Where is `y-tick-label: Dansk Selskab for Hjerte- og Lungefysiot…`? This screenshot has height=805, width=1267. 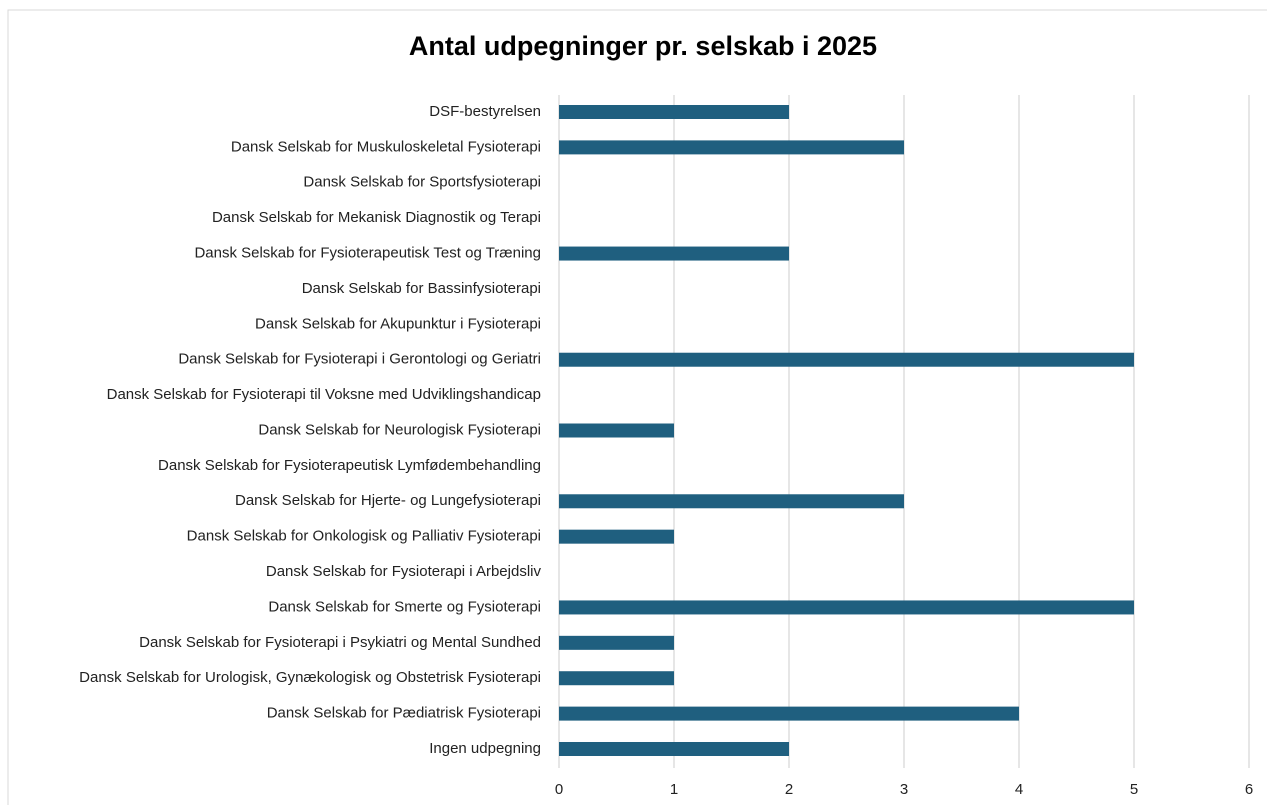
y-tick-label: Dansk Selskab for Hjerte- og Lungefysiot… is located at coordinates (388, 500).